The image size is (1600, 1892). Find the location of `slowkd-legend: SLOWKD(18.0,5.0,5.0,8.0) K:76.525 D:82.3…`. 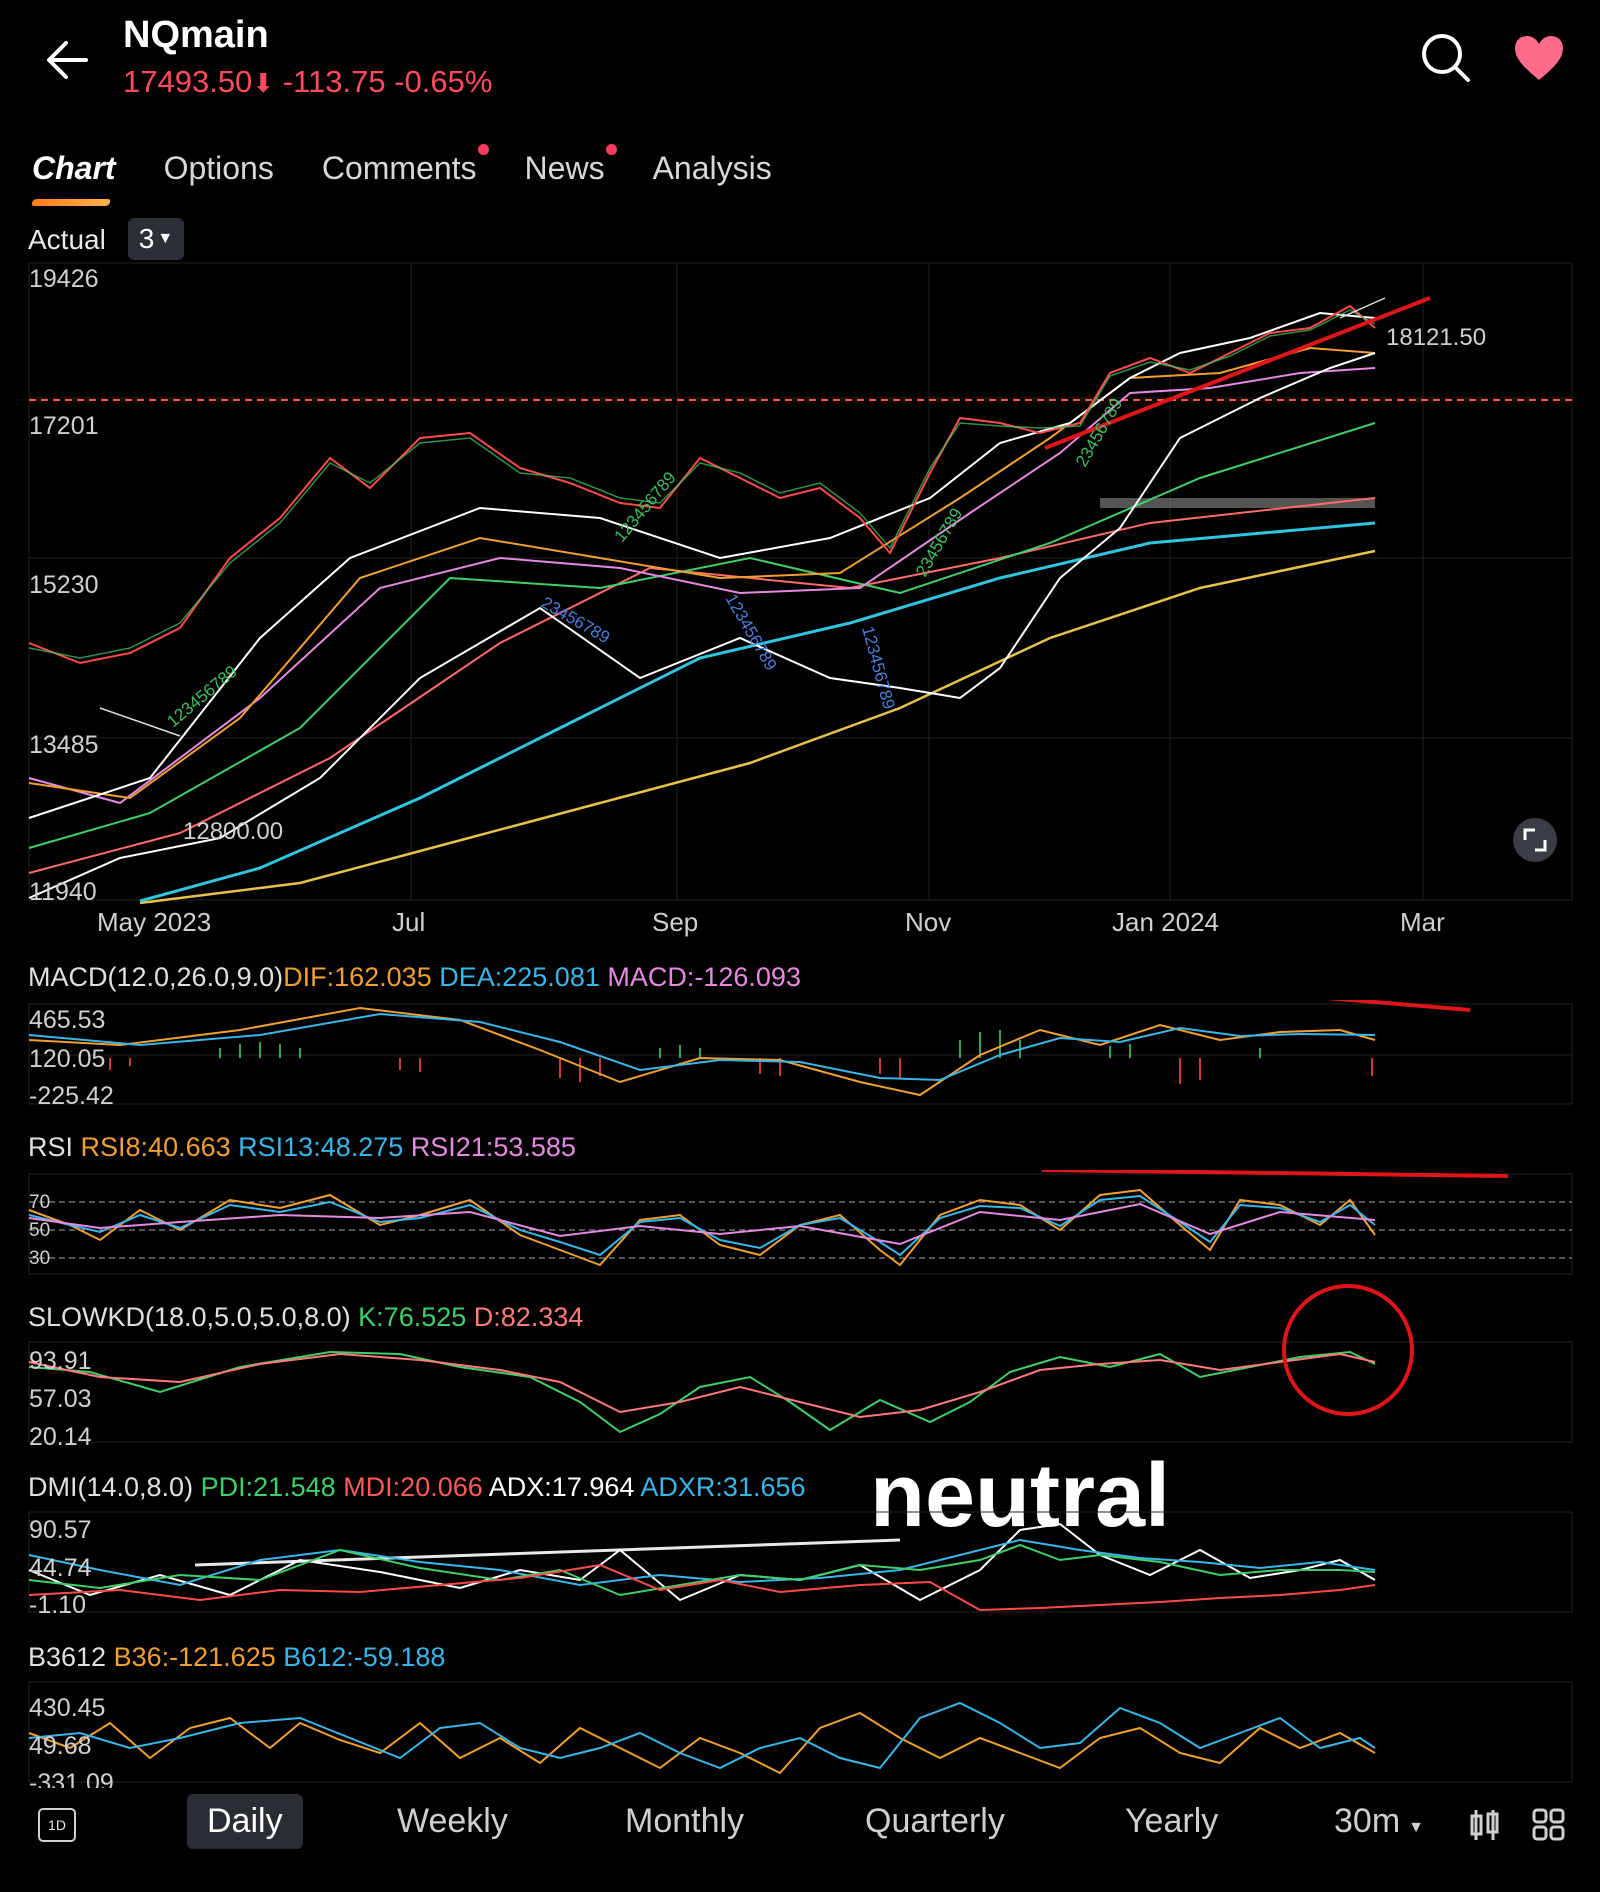

slowkd-legend: SLOWKD(18.0,5.0,5.0,8.0) K:76.525 D:82.3… is located at coordinates (306, 1317).